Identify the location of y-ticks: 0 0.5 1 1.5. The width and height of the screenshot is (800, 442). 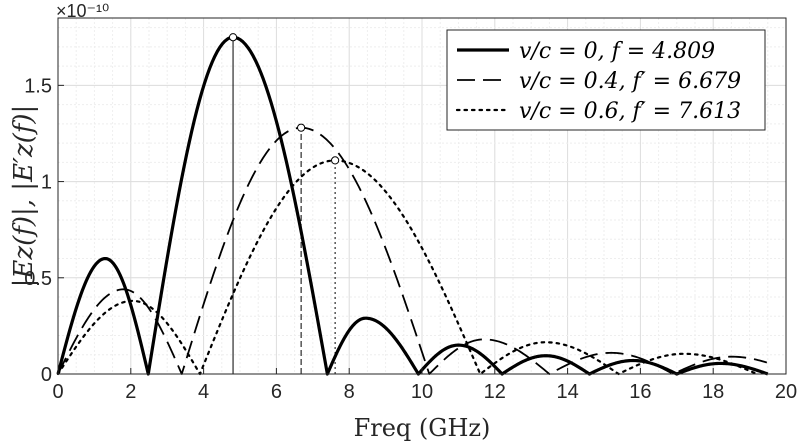
(44, 230).